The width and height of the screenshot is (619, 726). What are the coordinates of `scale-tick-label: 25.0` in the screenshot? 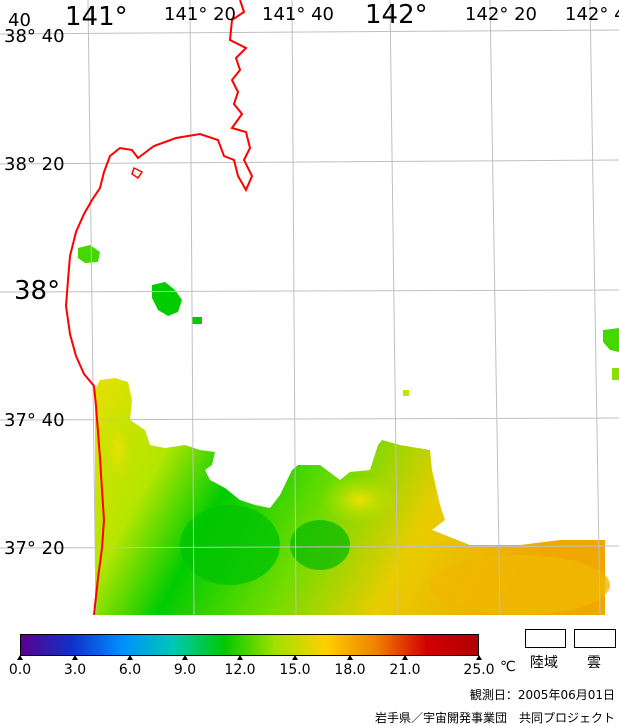 It's located at (479, 670).